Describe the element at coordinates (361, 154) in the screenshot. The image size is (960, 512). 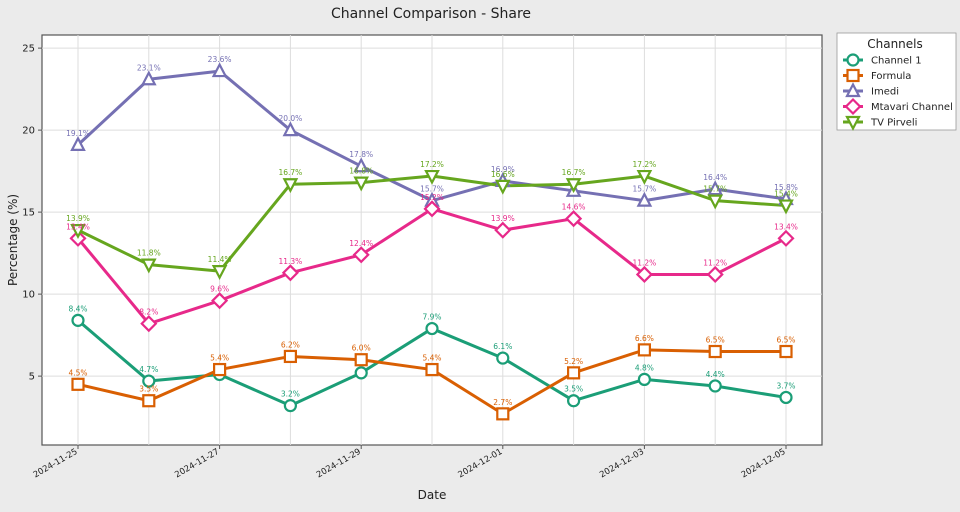
I see `data-label: 17.8%` at that location.